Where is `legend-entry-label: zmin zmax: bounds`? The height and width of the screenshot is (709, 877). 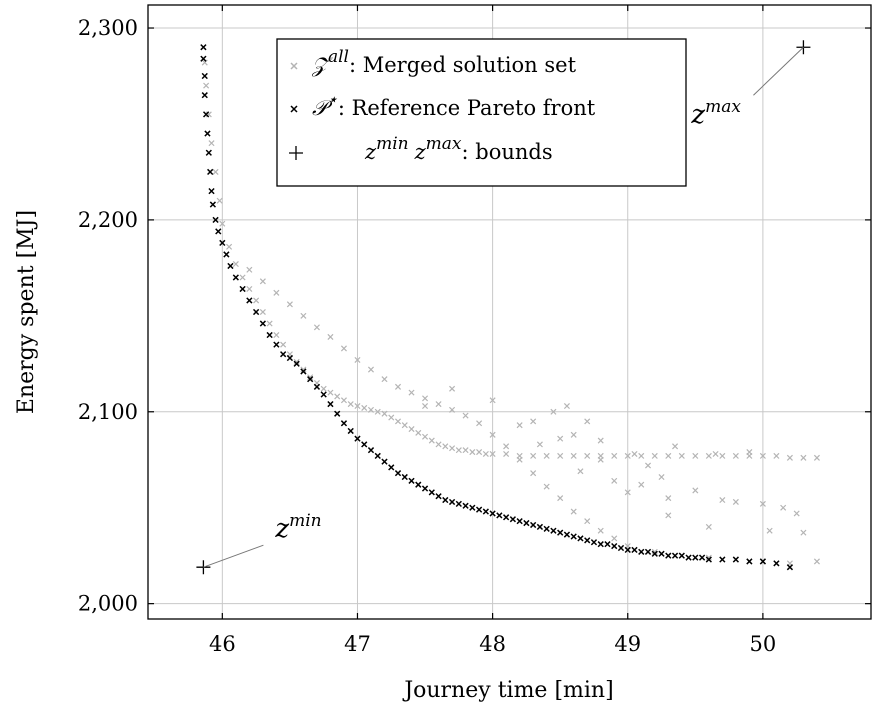 legend-entry-label: zmin zmax: bounds is located at coordinates (458, 149).